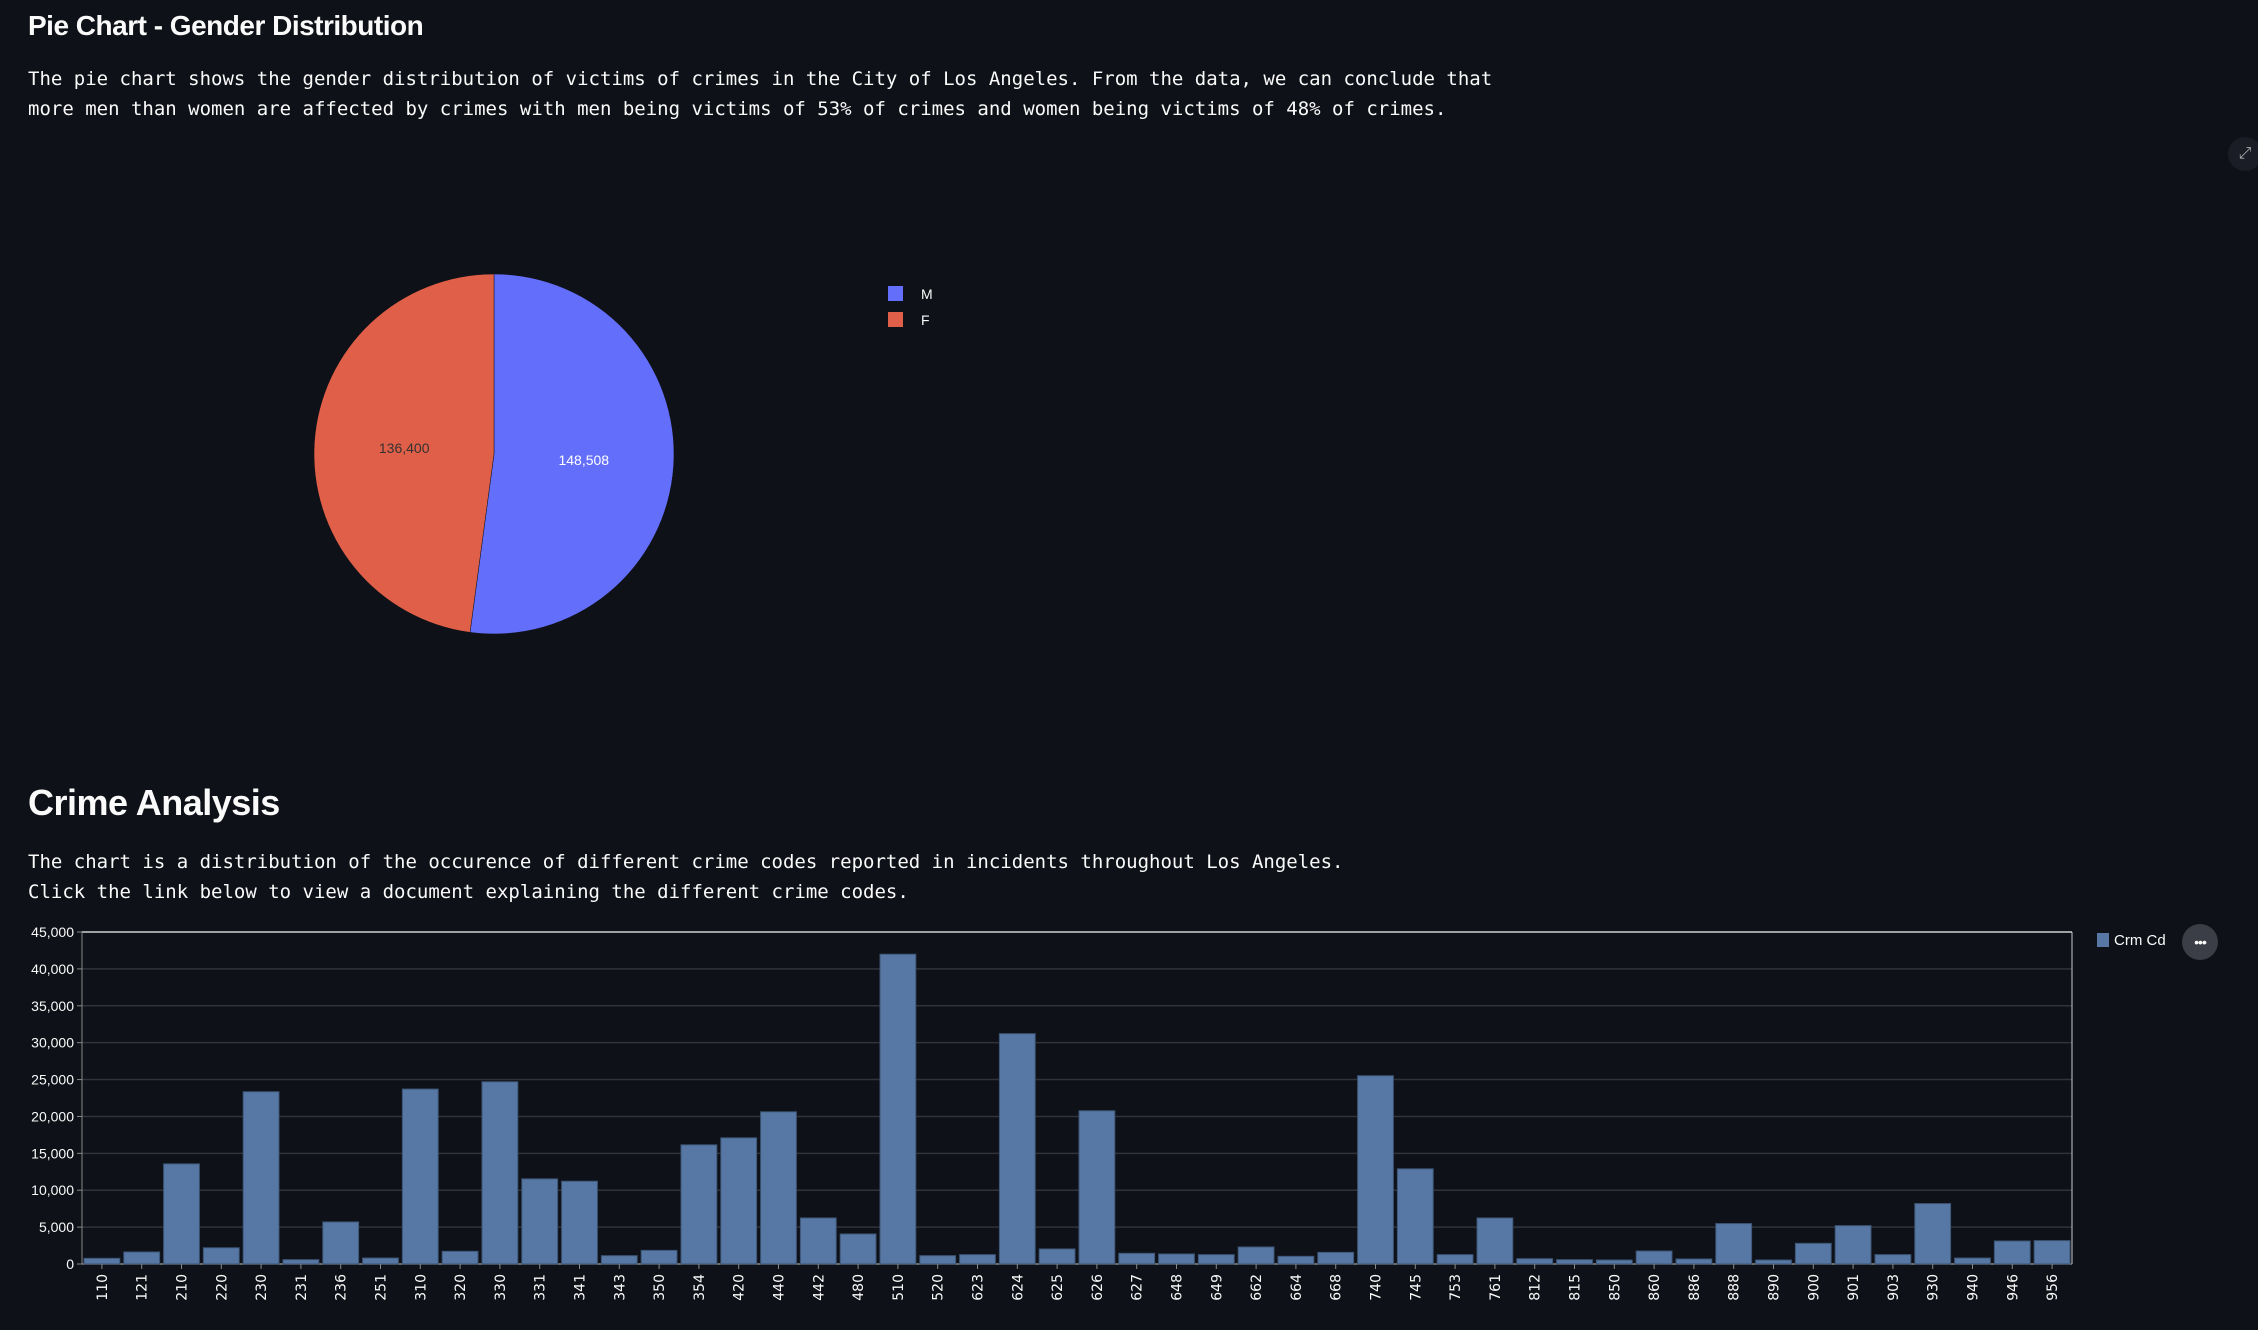  Describe the element at coordinates (52, 1006) in the screenshot. I see `y-tick-label: 35,000` at that location.